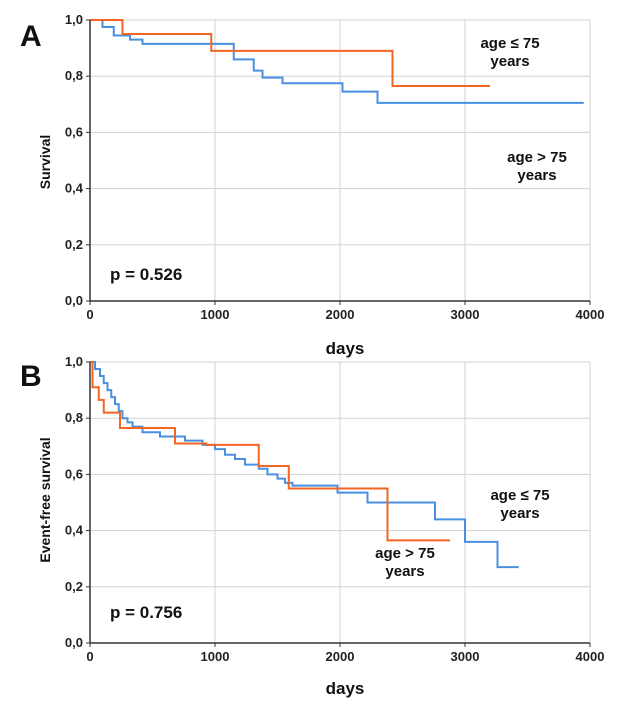 Image resolution: width=619 pixels, height=709 pixels. I want to click on panel-a-x-tick-label-3: 3000, so click(465, 314).